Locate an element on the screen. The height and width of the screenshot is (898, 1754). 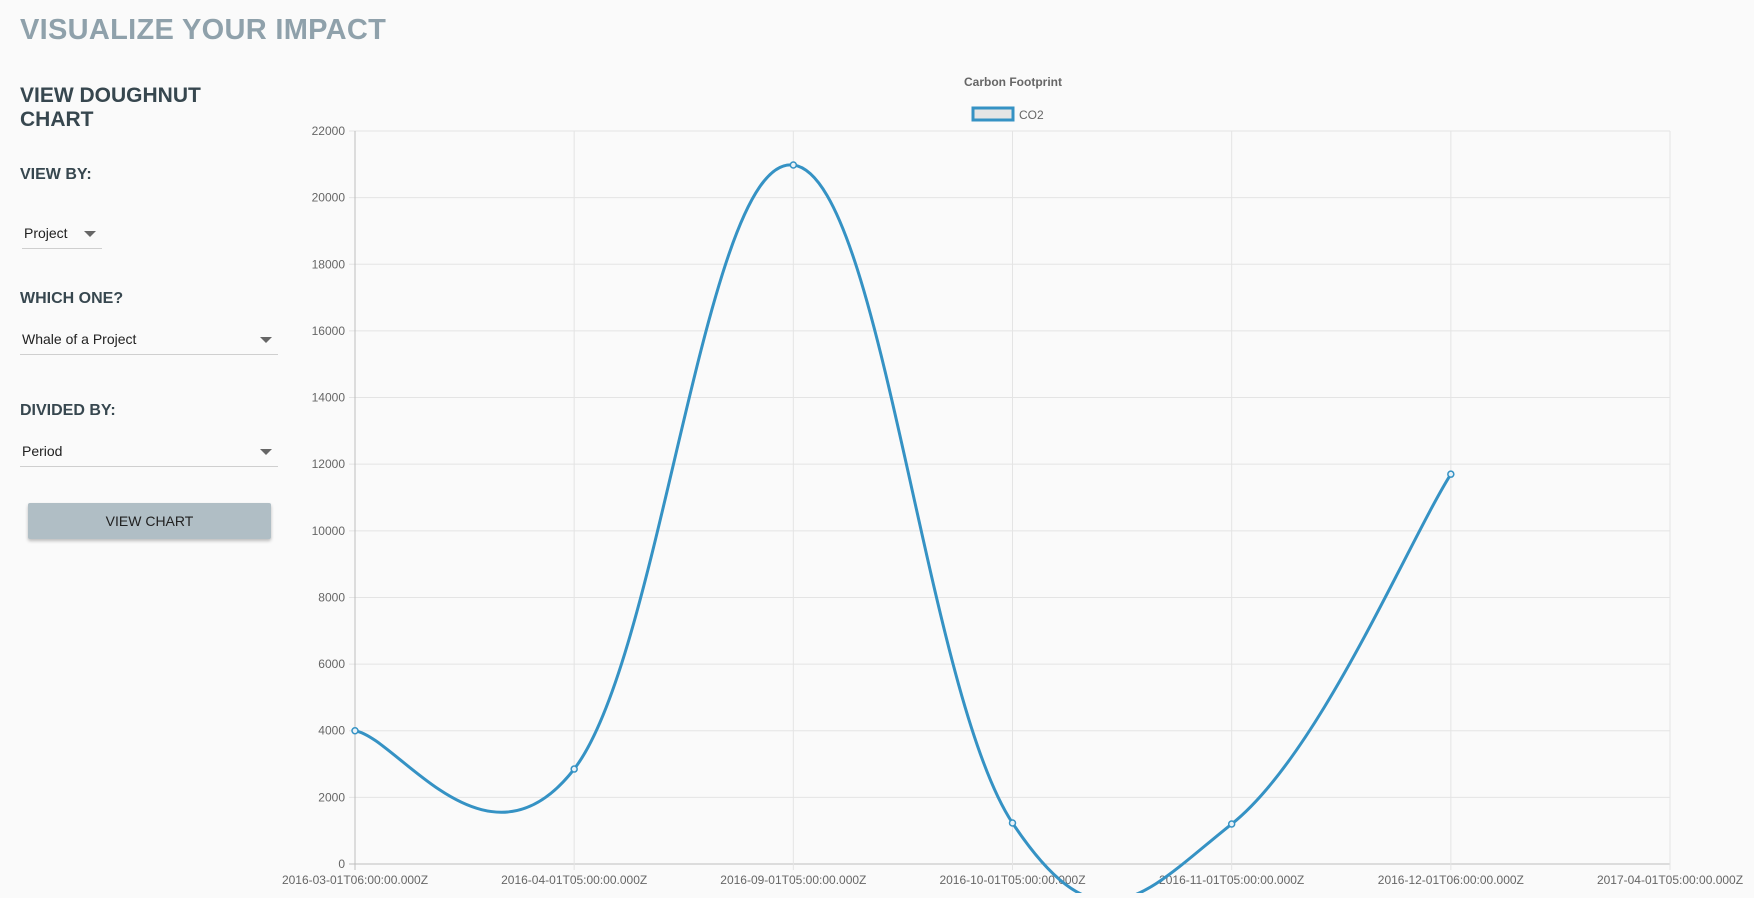
y-tick-label: 18000 is located at coordinates (329, 264).